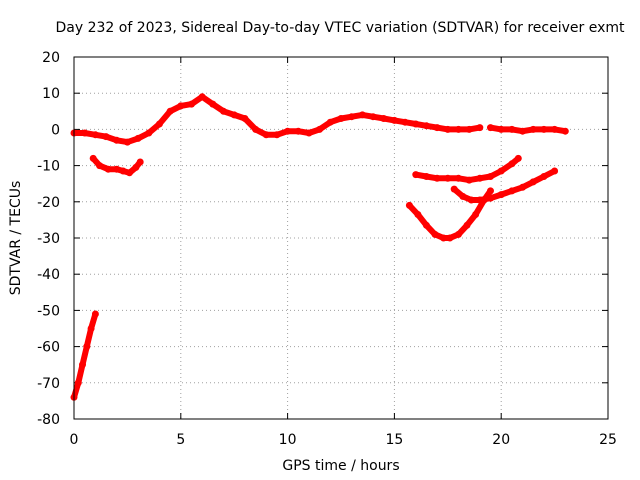 This screenshot has height=480, width=640. I want to click on y-tick-label: -60, so click(48, 348).